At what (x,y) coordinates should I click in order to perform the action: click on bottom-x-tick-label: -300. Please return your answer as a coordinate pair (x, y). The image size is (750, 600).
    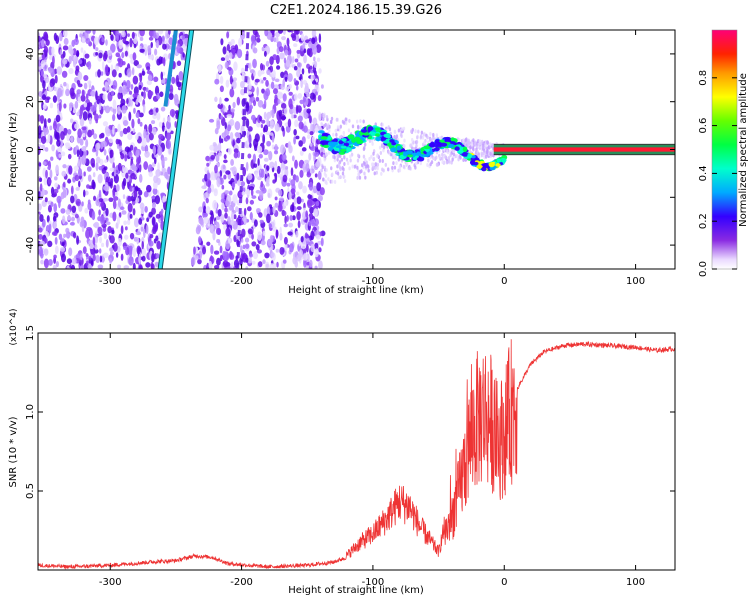
    Looking at the image, I should click on (110, 582).